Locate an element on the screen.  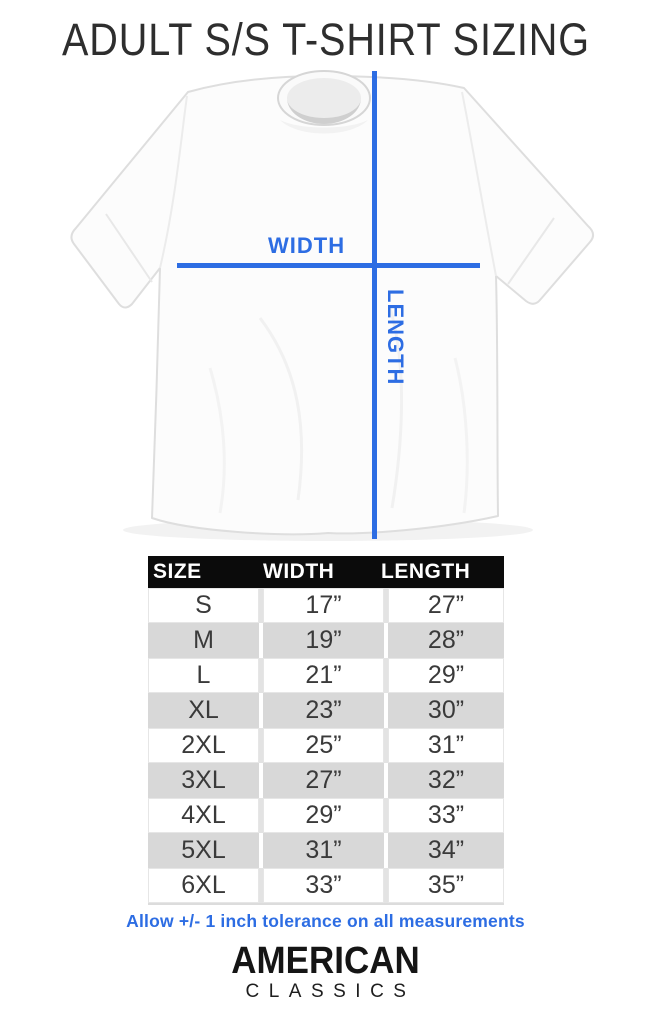
cell-width: 23” is located at coordinates (323, 710).